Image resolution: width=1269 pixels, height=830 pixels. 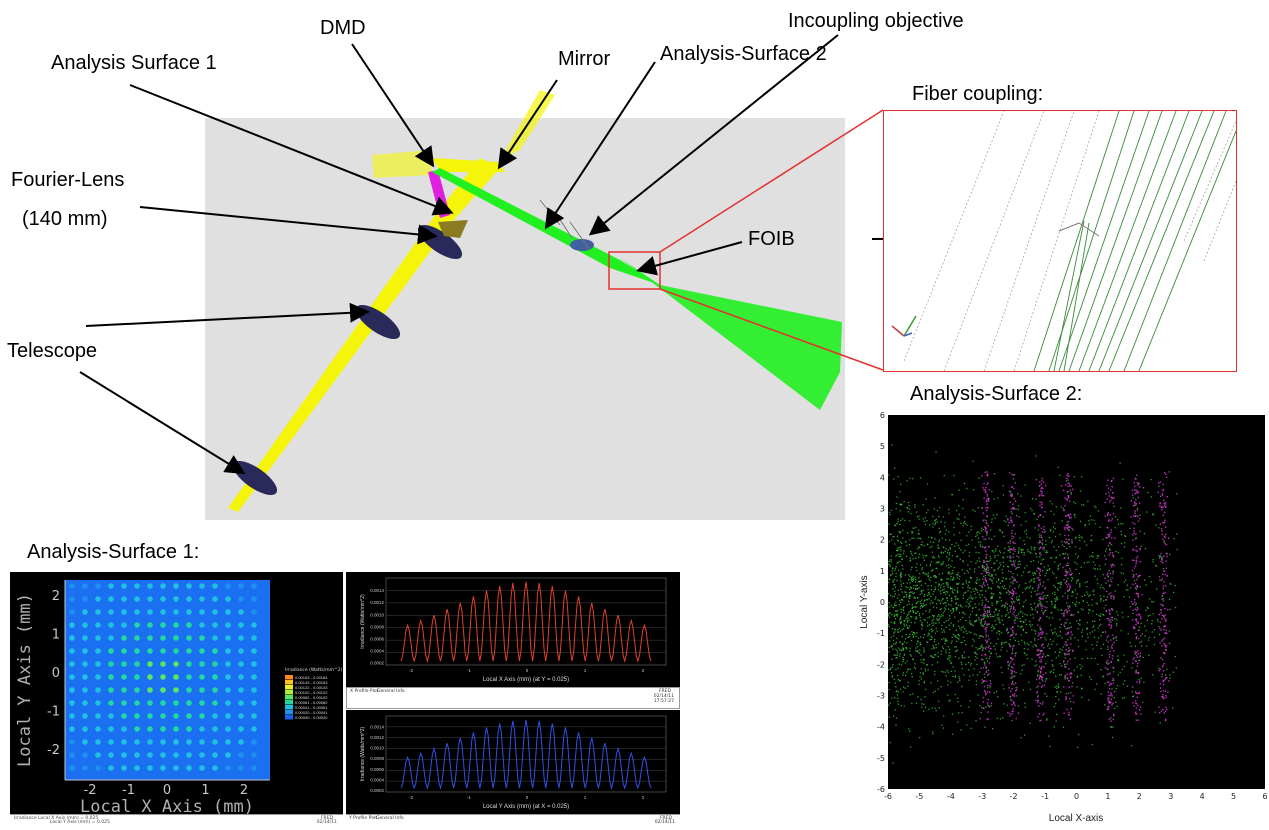 I want to click on legend-title: Irradiance (Watts/mm^2), so click(x=314, y=670).